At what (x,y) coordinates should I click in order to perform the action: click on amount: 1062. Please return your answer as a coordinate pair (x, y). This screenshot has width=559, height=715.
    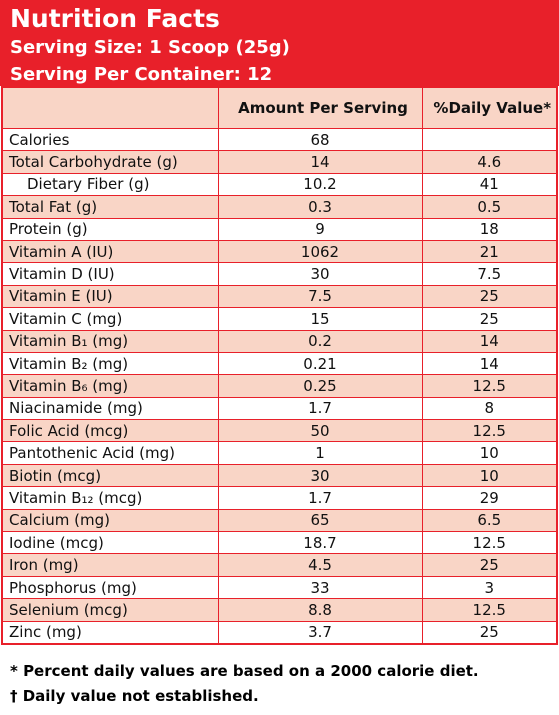
    Looking at the image, I should click on (320, 251).